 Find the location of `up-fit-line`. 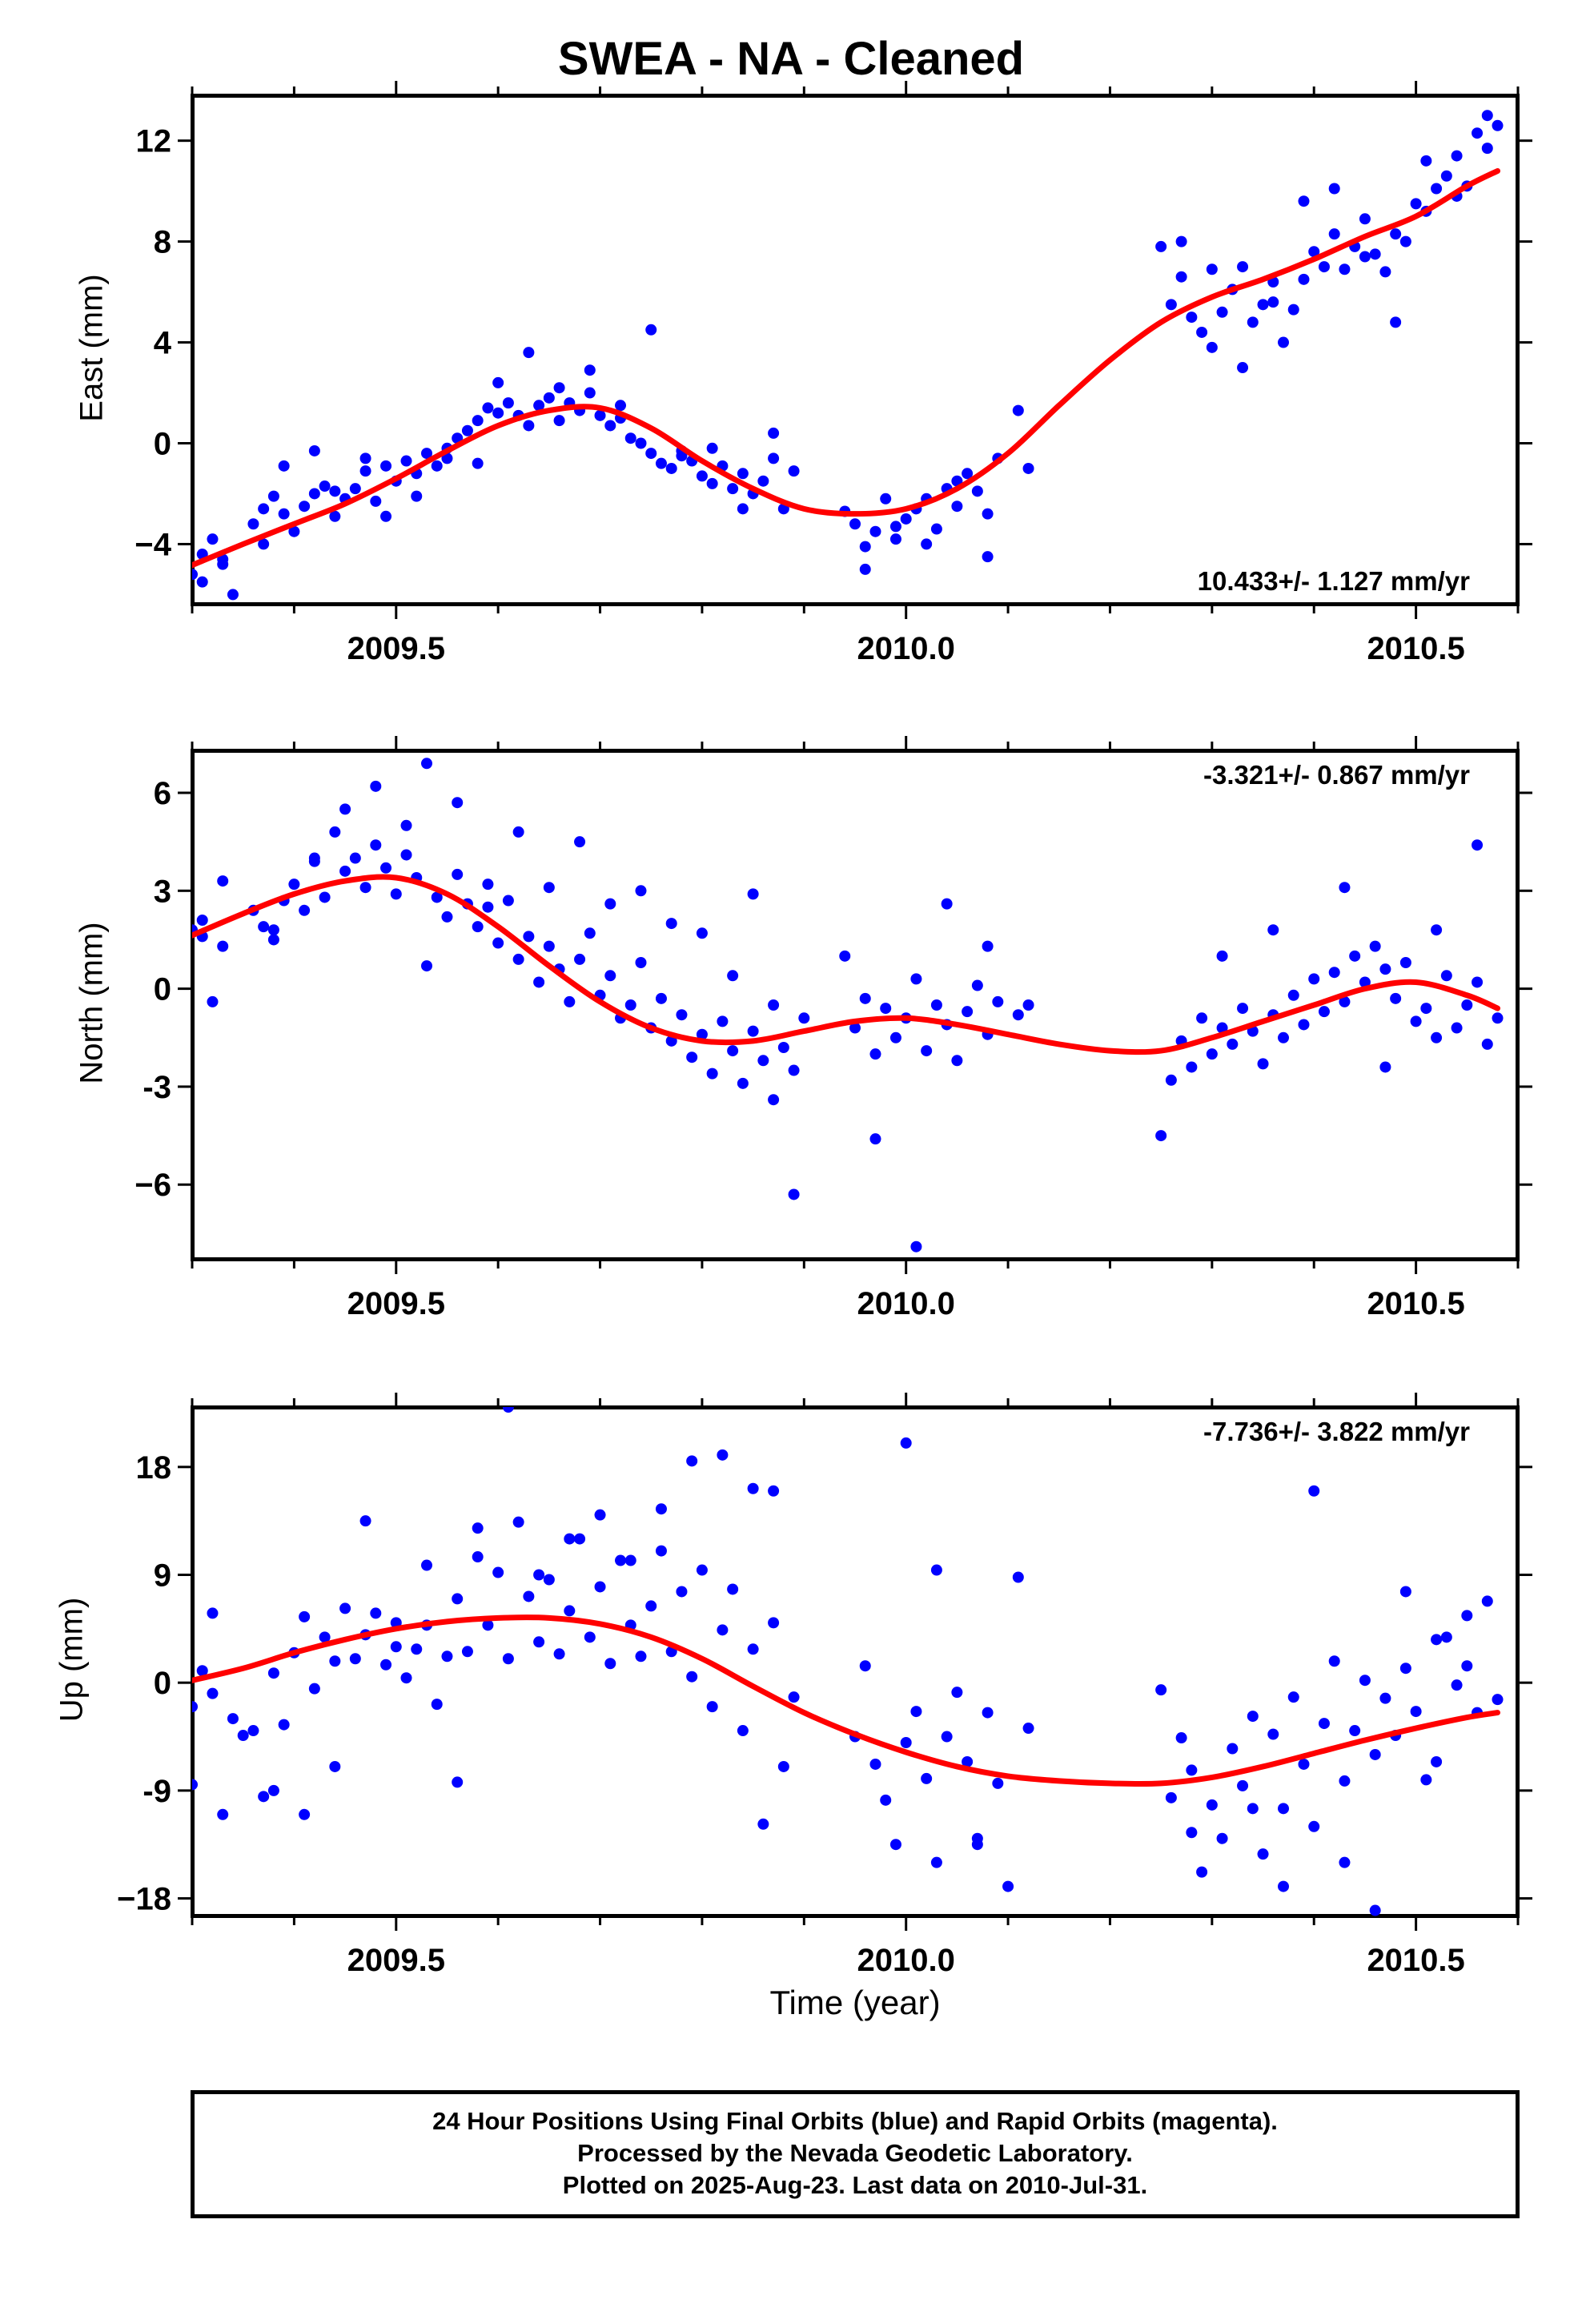

up-fit-line is located at coordinates (847, 1700).